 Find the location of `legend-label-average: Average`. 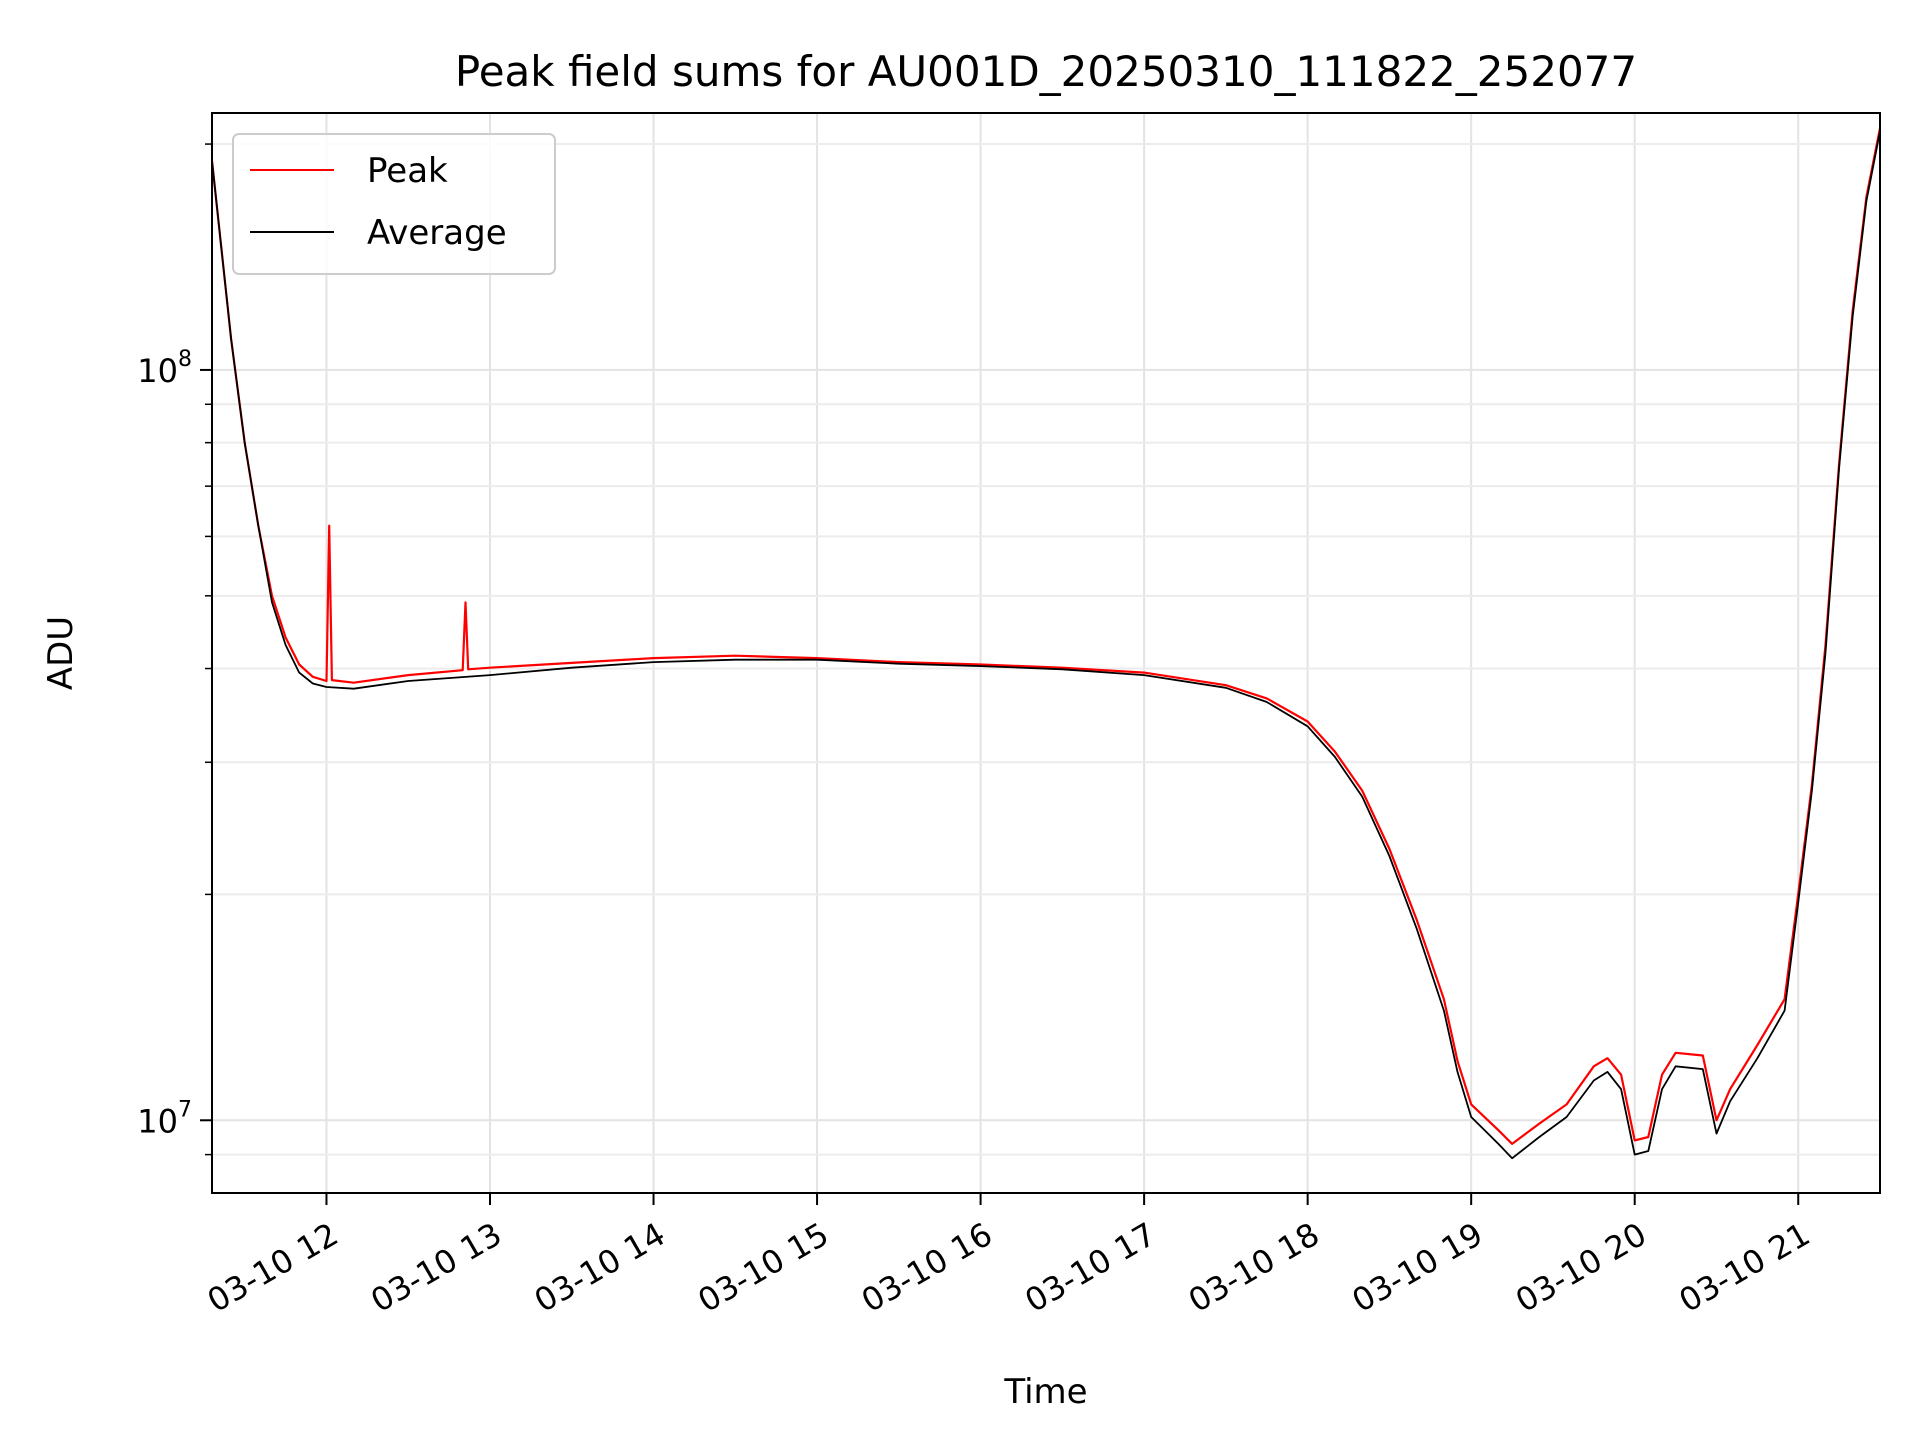

legend-label-average: Average is located at coordinates (437, 233).